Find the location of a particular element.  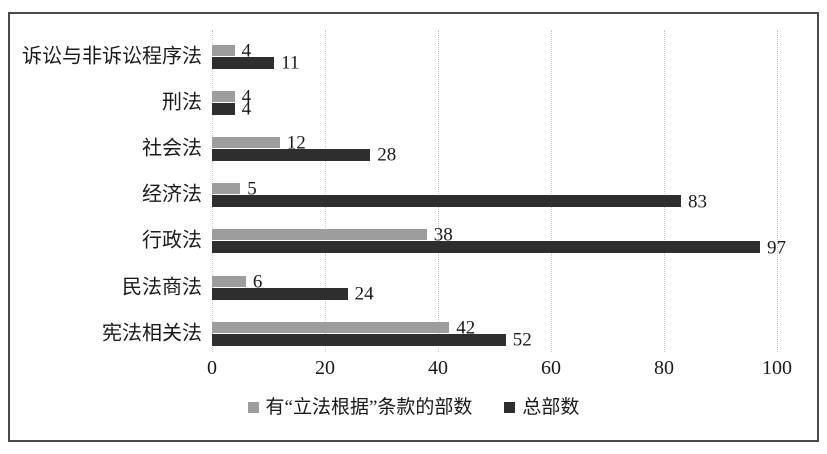

legend-item: 总部数 is located at coordinates (541, 407).